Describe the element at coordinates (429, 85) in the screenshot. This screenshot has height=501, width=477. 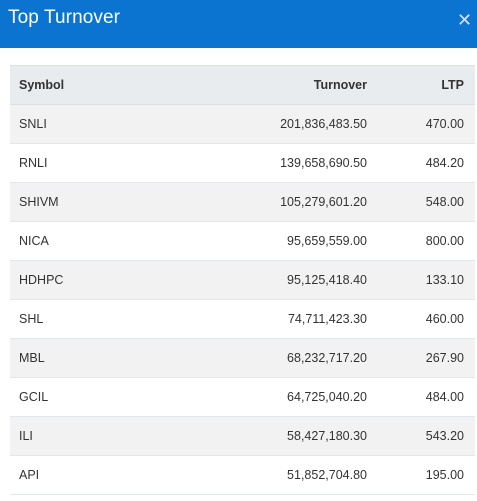
I see `column-header-ltp: LTP` at that location.